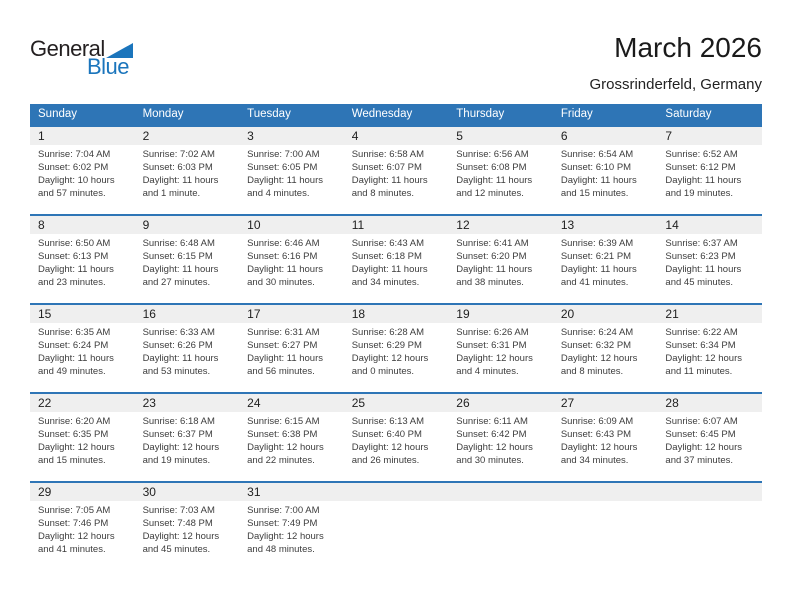 Image resolution: width=792 pixels, height=612 pixels. I want to click on sunset-text: Sunset: 6:27 PM, so click(282, 345).